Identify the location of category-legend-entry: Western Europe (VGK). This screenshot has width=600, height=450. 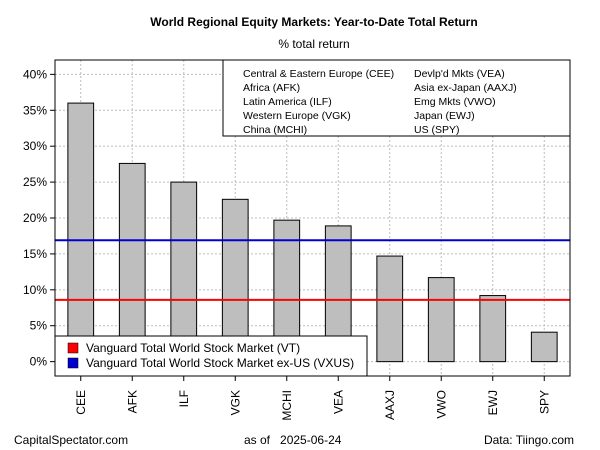
(297, 116).